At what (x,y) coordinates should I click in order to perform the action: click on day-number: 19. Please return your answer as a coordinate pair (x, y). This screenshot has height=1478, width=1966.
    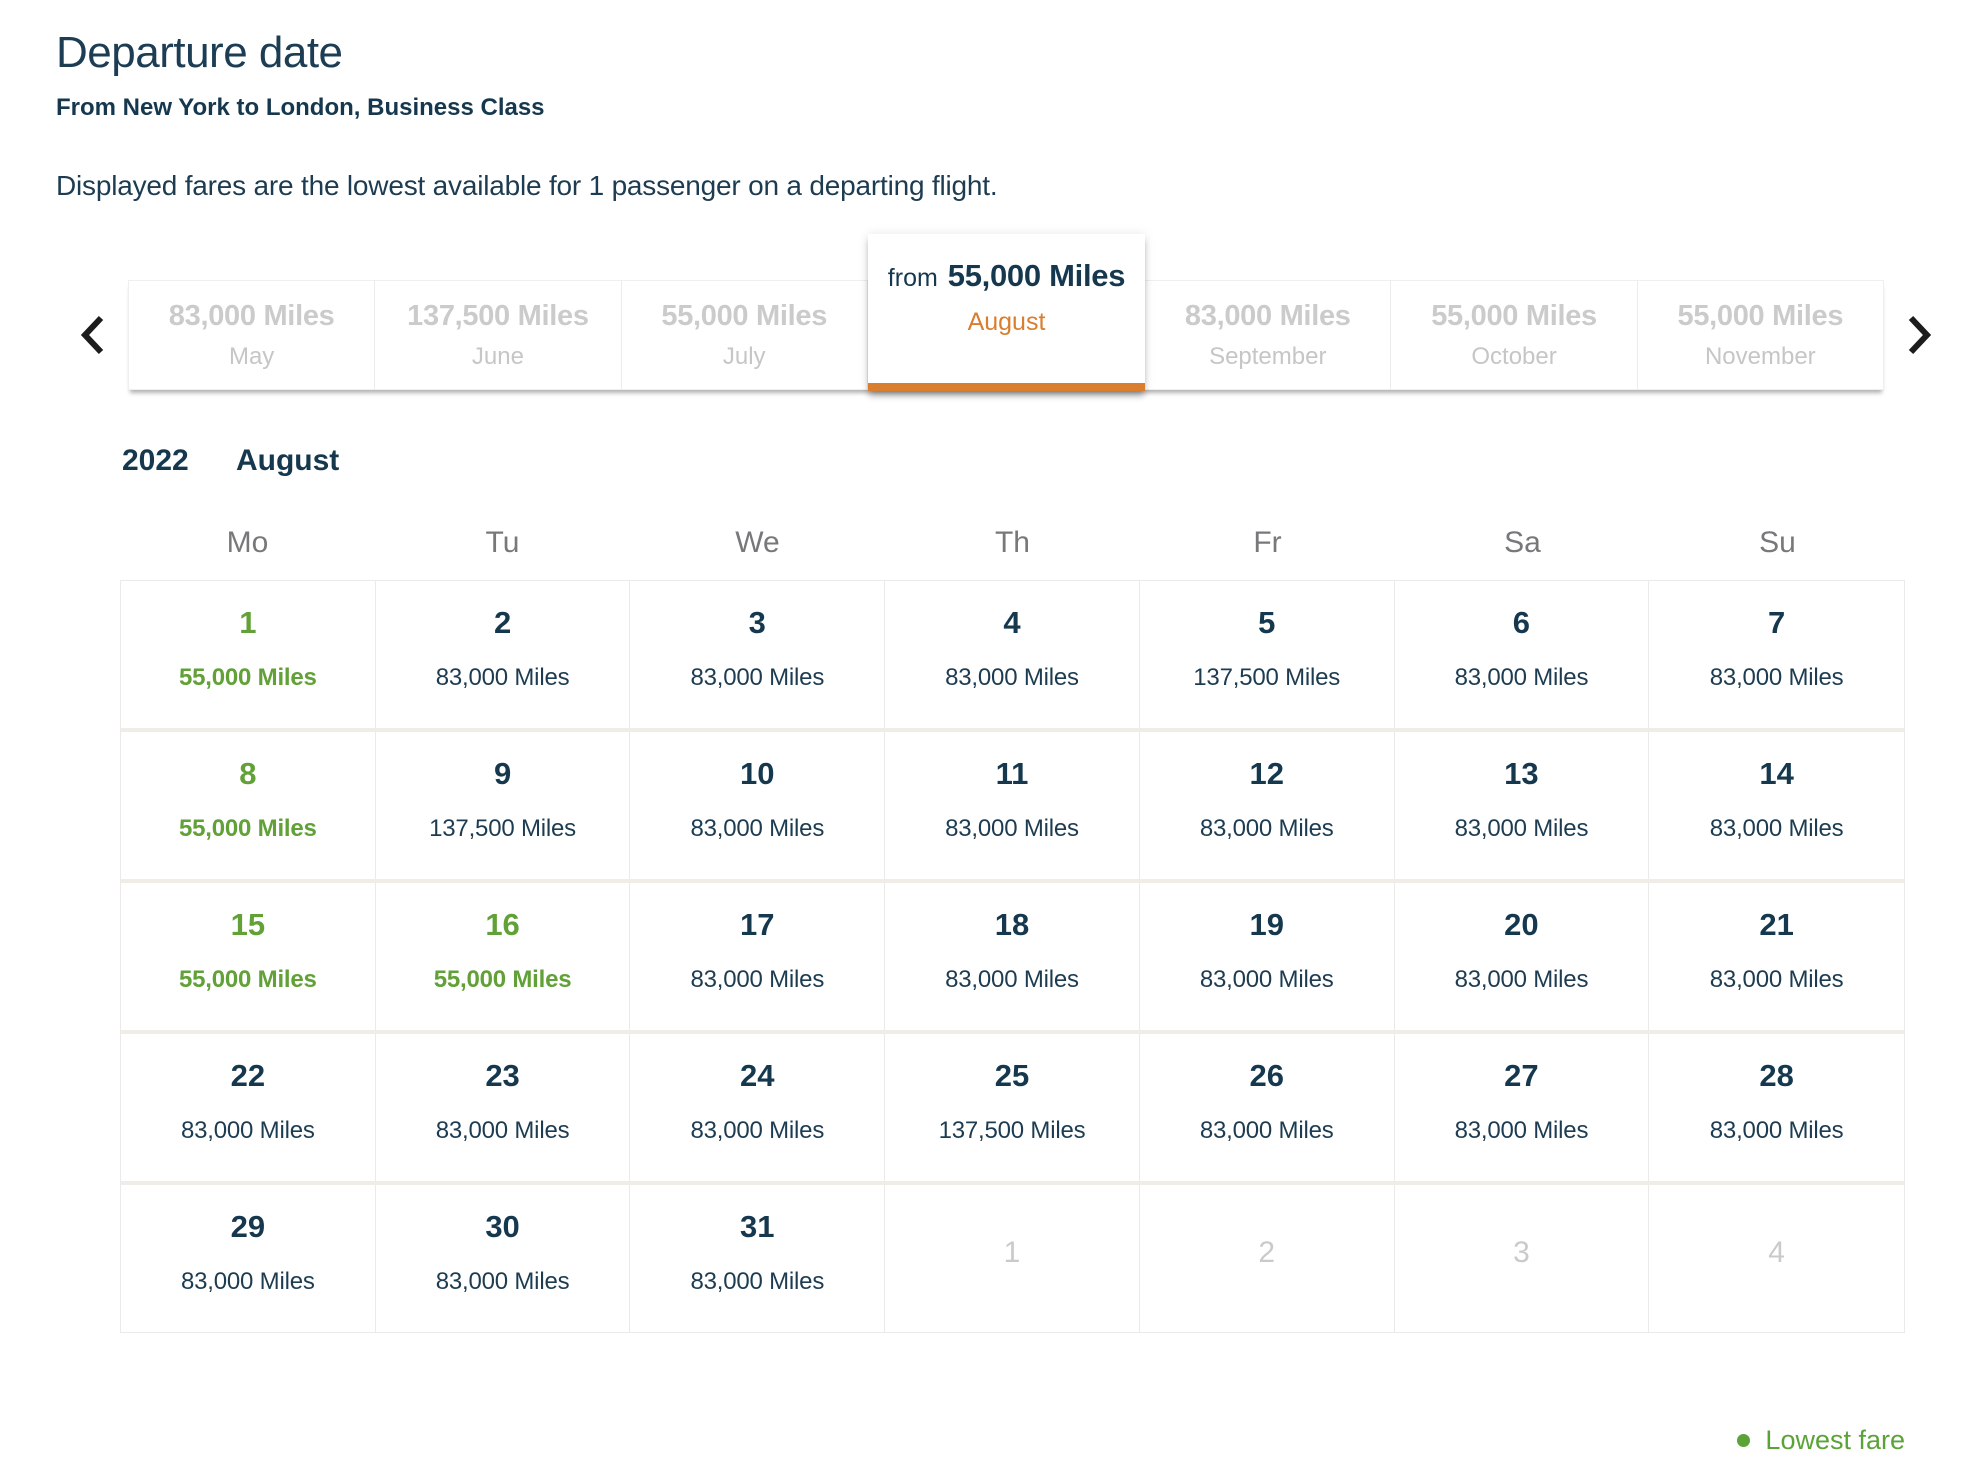
    Looking at the image, I should click on (1266, 924).